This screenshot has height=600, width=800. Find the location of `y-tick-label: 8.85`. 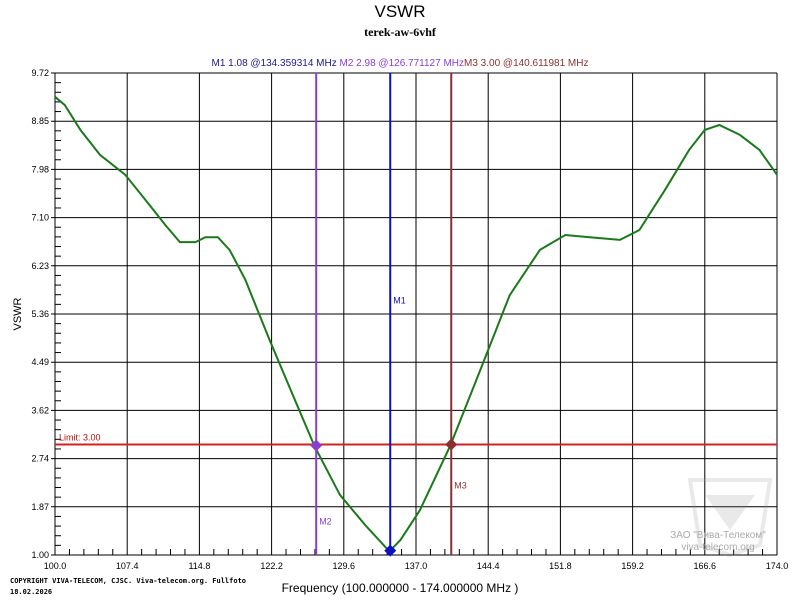

y-tick-label: 8.85 is located at coordinates (40, 121).